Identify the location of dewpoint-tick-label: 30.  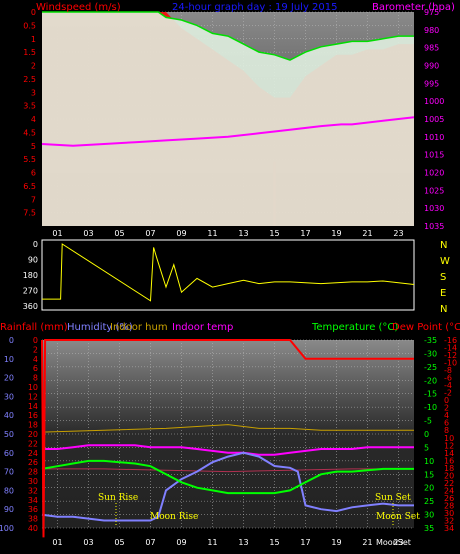
(449, 513).